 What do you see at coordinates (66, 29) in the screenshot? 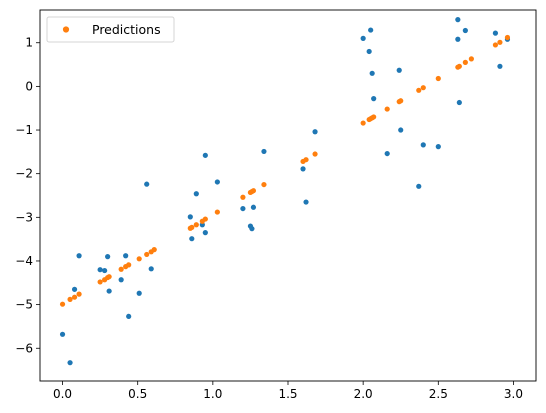
I see `legend-marker-predictions` at bounding box center [66, 29].